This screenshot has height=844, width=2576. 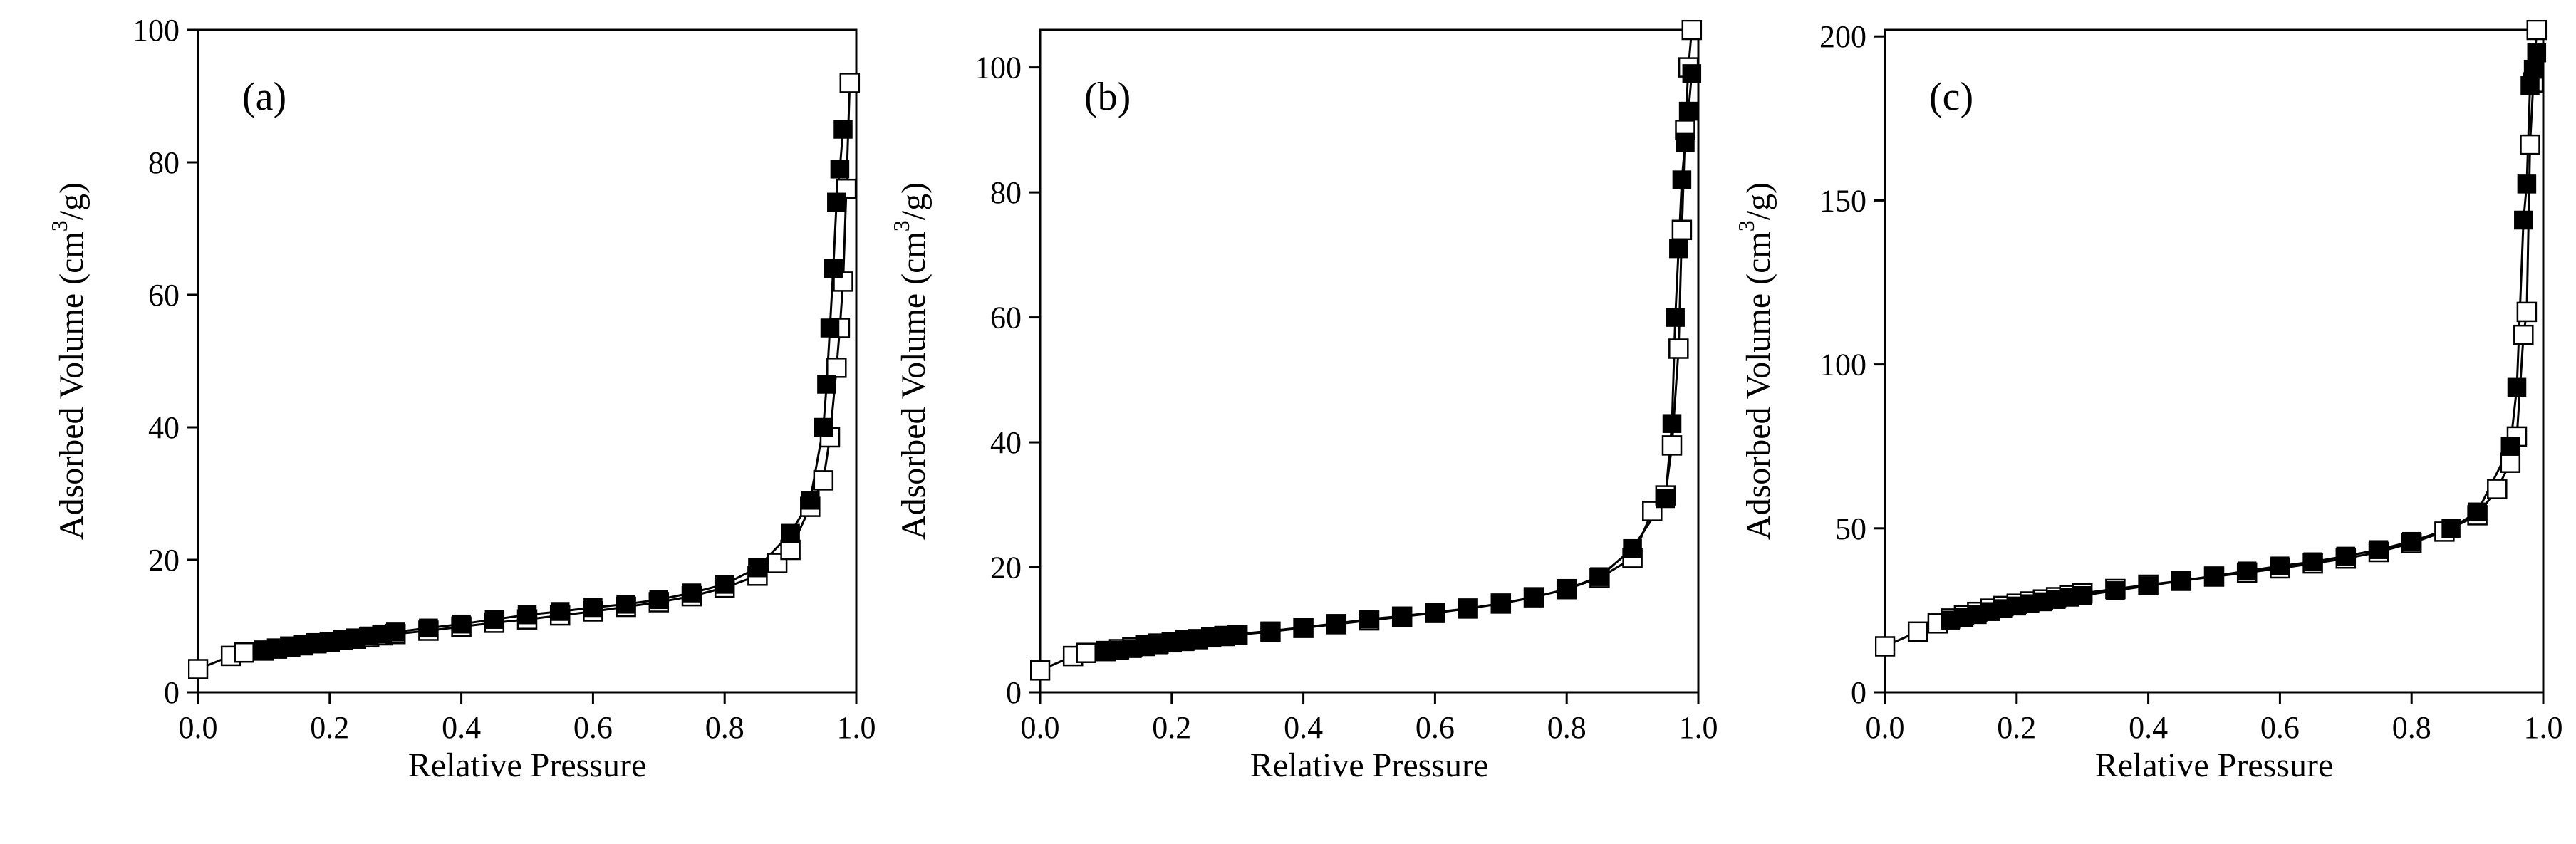 What do you see at coordinates (1006, 318) in the screenshot?
I see `y-tick-label: 60` at bounding box center [1006, 318].